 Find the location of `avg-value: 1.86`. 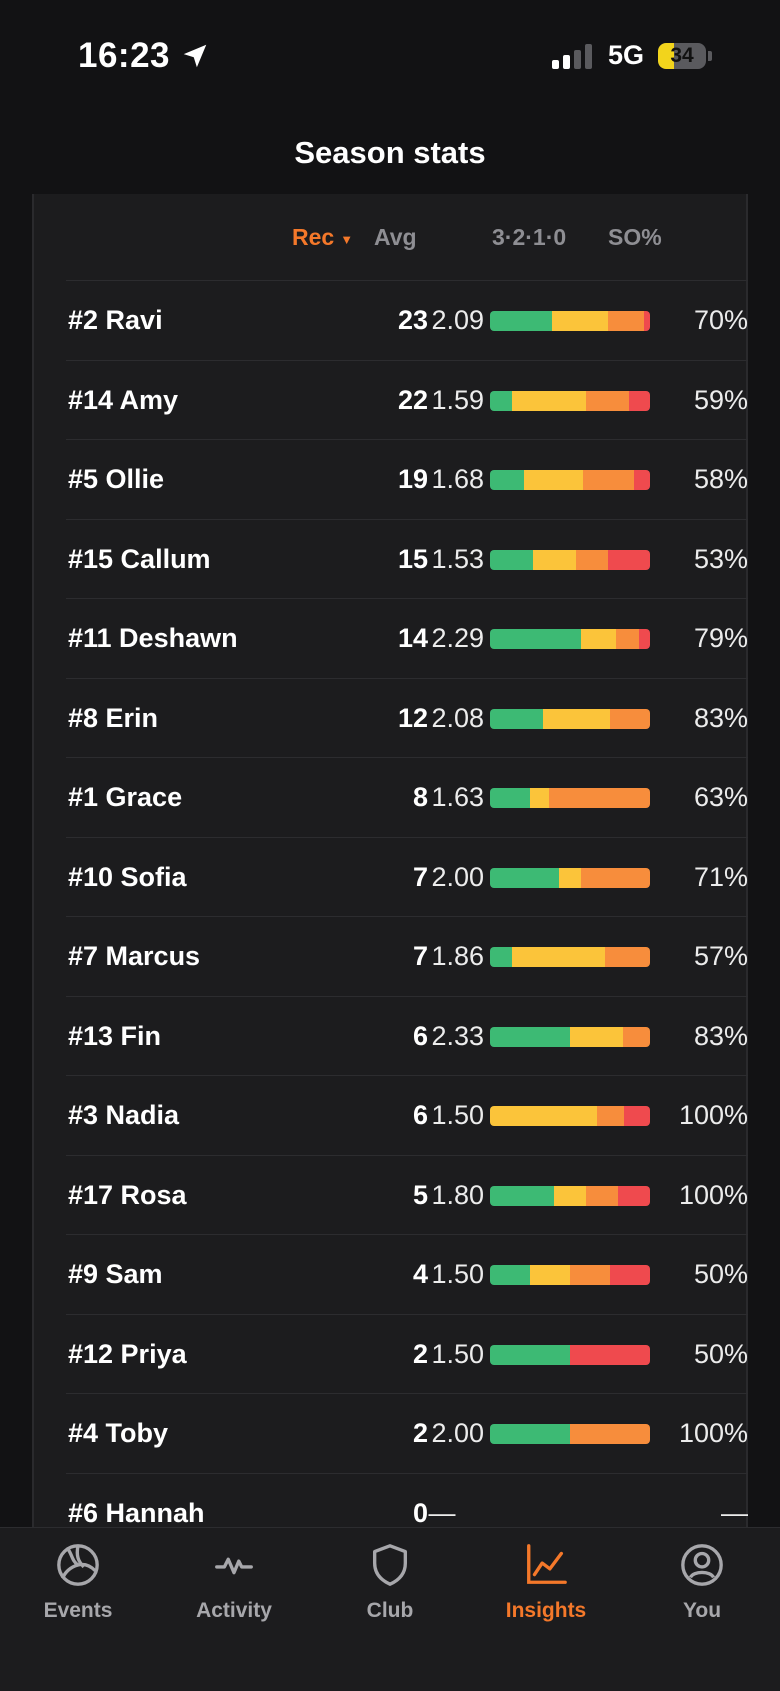

avg-value: 1.86 is located at coordinates (457, 956).